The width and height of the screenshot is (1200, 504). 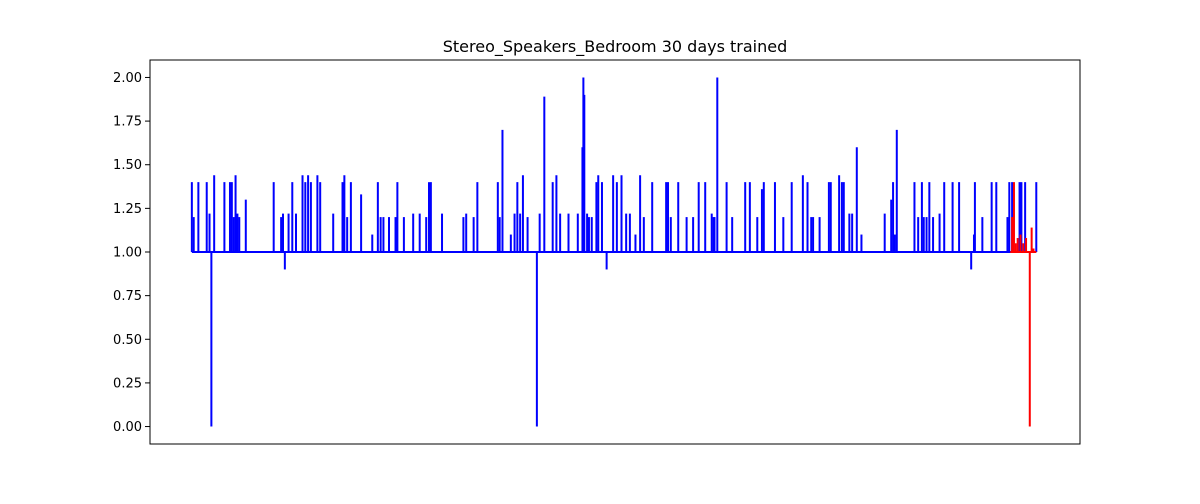 What do you see at coordinates (127, 209) in the screenshot?
I see `y-tick-label: 1.25` at bounding box center [127, 209].